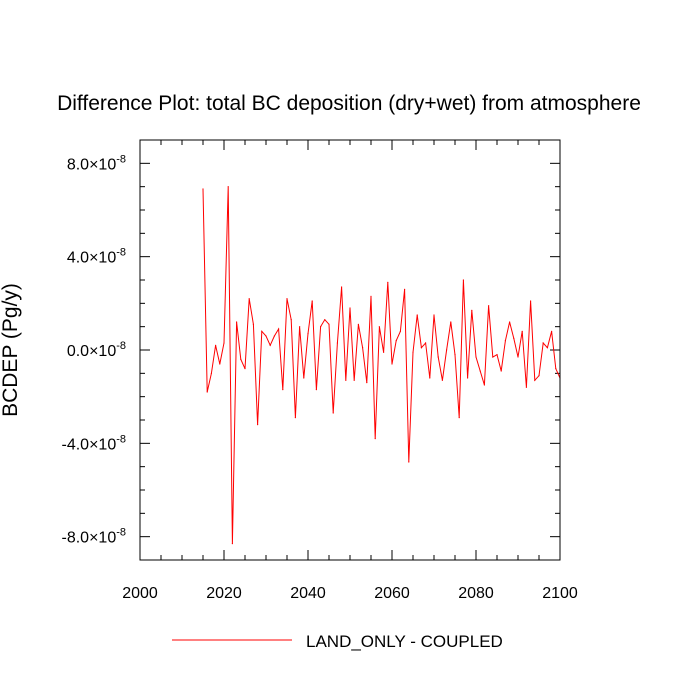 The image size is (700, 700). What do you see at coordinates (476, 593) in the screenshot?
I see `x-tick-label: 2080` at bounding box center [476, 593].